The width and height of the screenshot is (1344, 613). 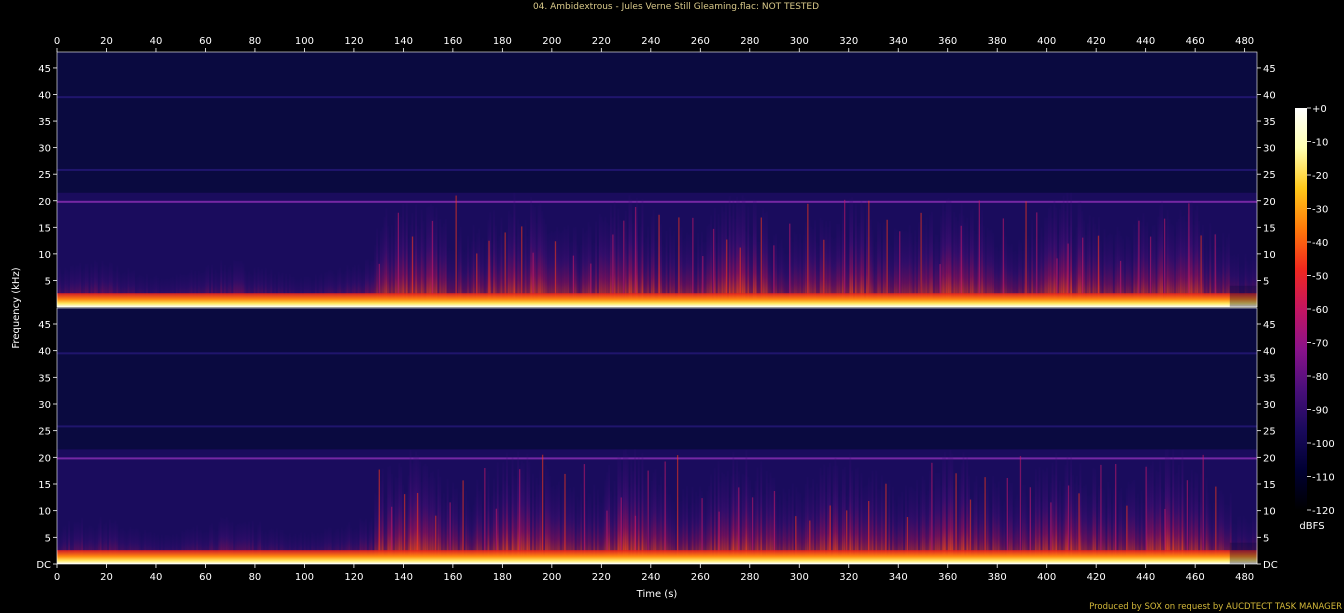 I want to click on x-tick-label-bottom: 20, so click(x=106, y=577).